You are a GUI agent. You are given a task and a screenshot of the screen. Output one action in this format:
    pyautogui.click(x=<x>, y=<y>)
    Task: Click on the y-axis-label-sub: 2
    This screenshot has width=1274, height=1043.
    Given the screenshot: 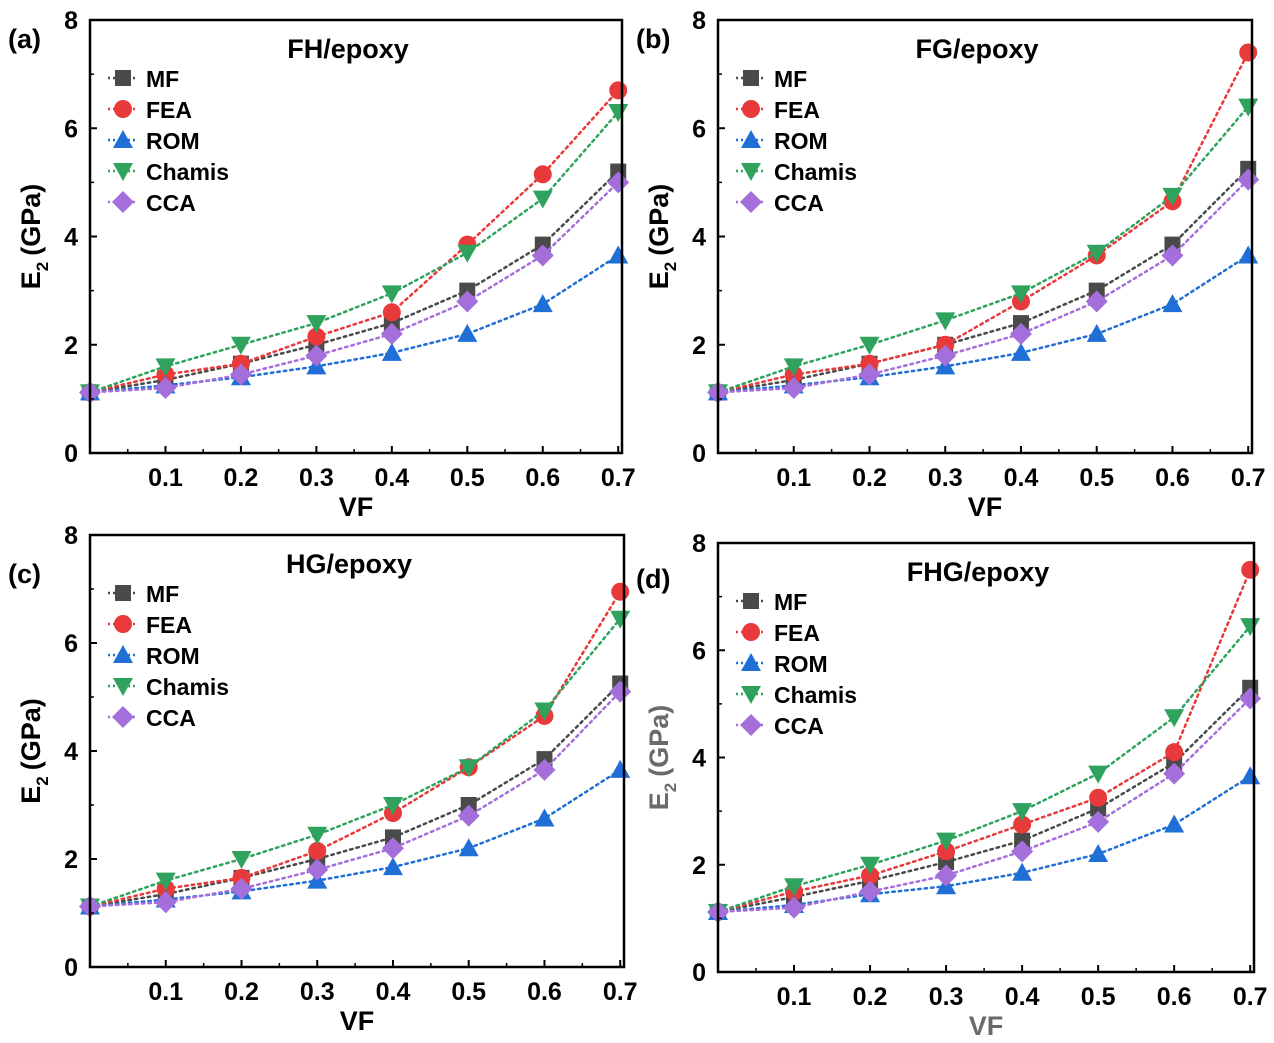 What is the action you would take?
    pyautogui.click(x=42, y=266)
    